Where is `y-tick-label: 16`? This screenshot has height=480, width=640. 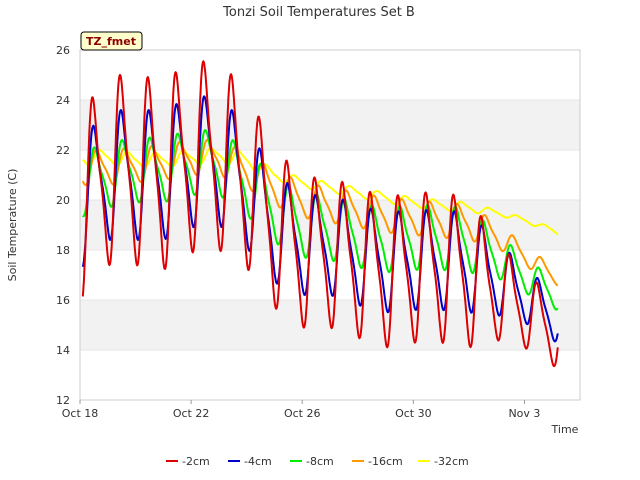 y-tick-label: 16 is located at coordinates (63, 300).